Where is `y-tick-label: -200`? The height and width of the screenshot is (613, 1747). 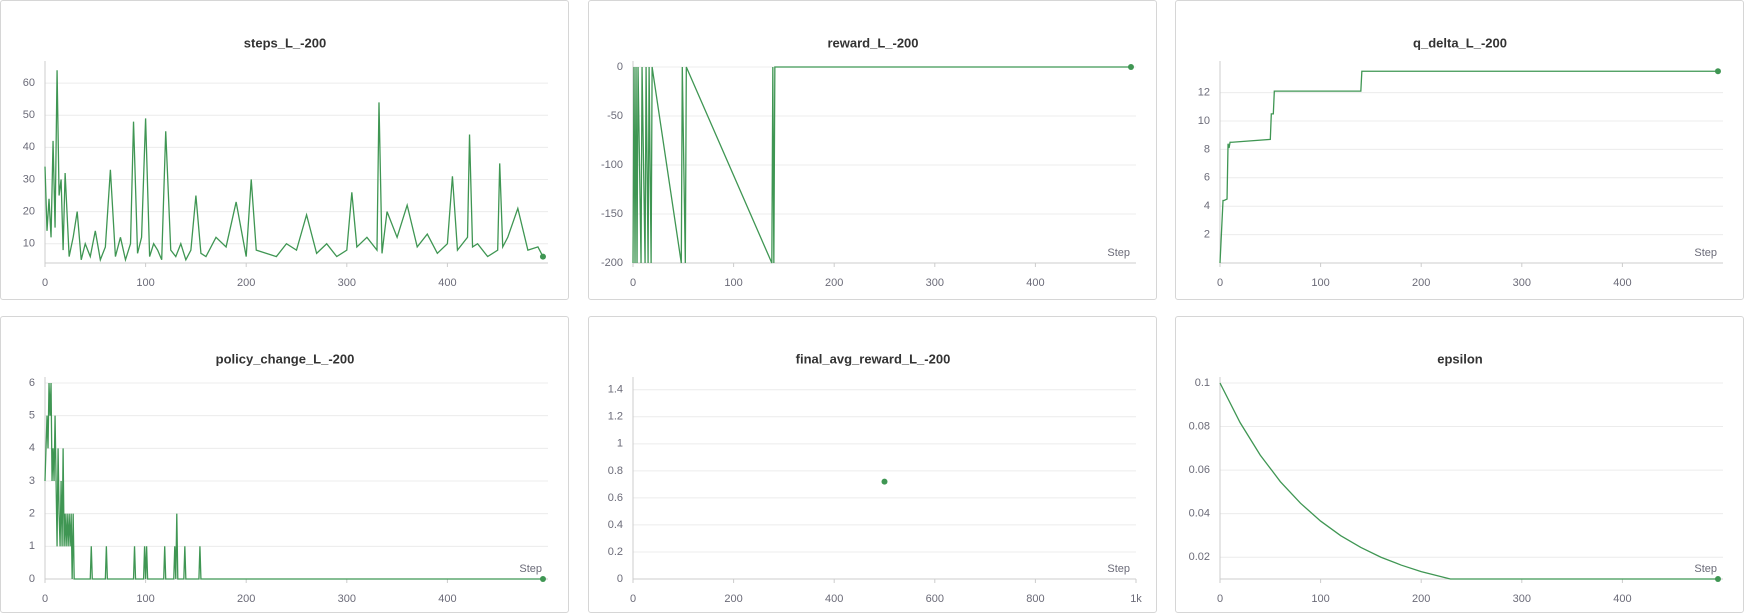
y-tick-label: -200 is located at coordinates (612, 263).